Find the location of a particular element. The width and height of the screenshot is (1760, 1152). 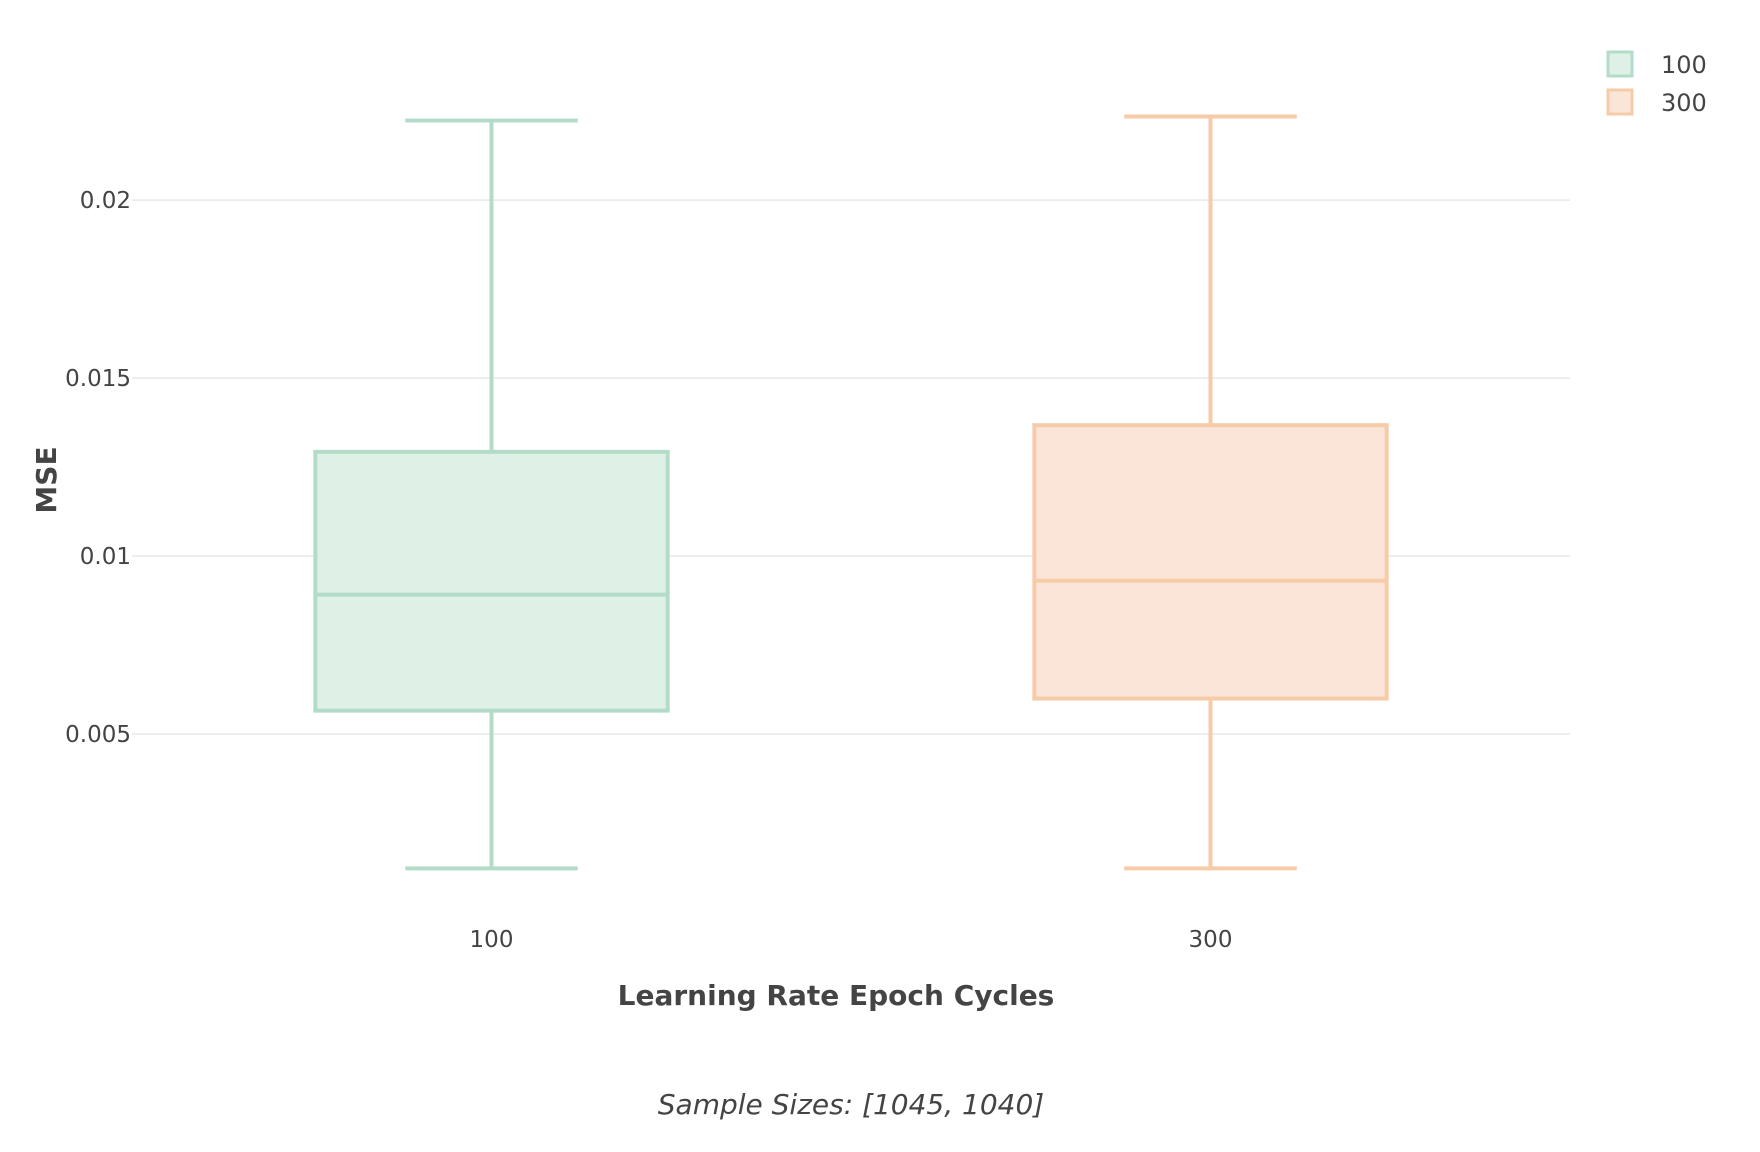

legend-item-100: 100 is located at coordinates (1656, 64).